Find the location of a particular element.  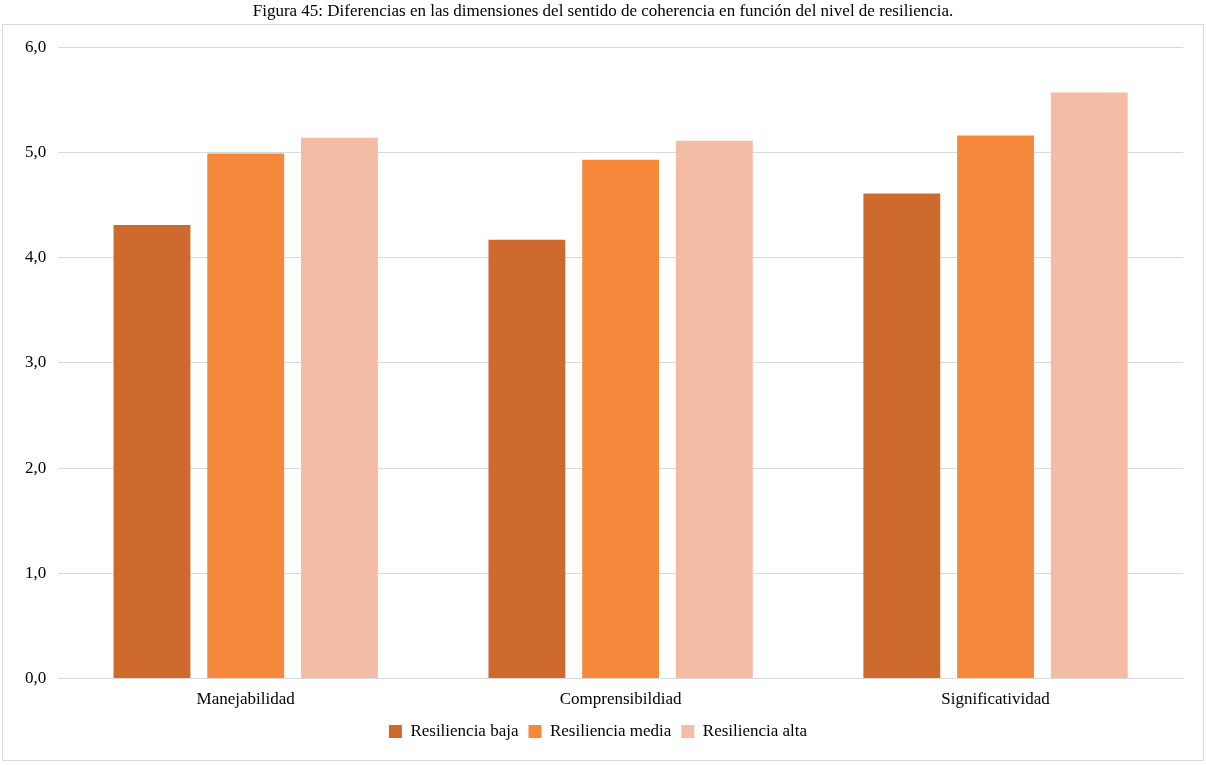

y-tick-label: 0,0 is located at coordinates (36, 678).